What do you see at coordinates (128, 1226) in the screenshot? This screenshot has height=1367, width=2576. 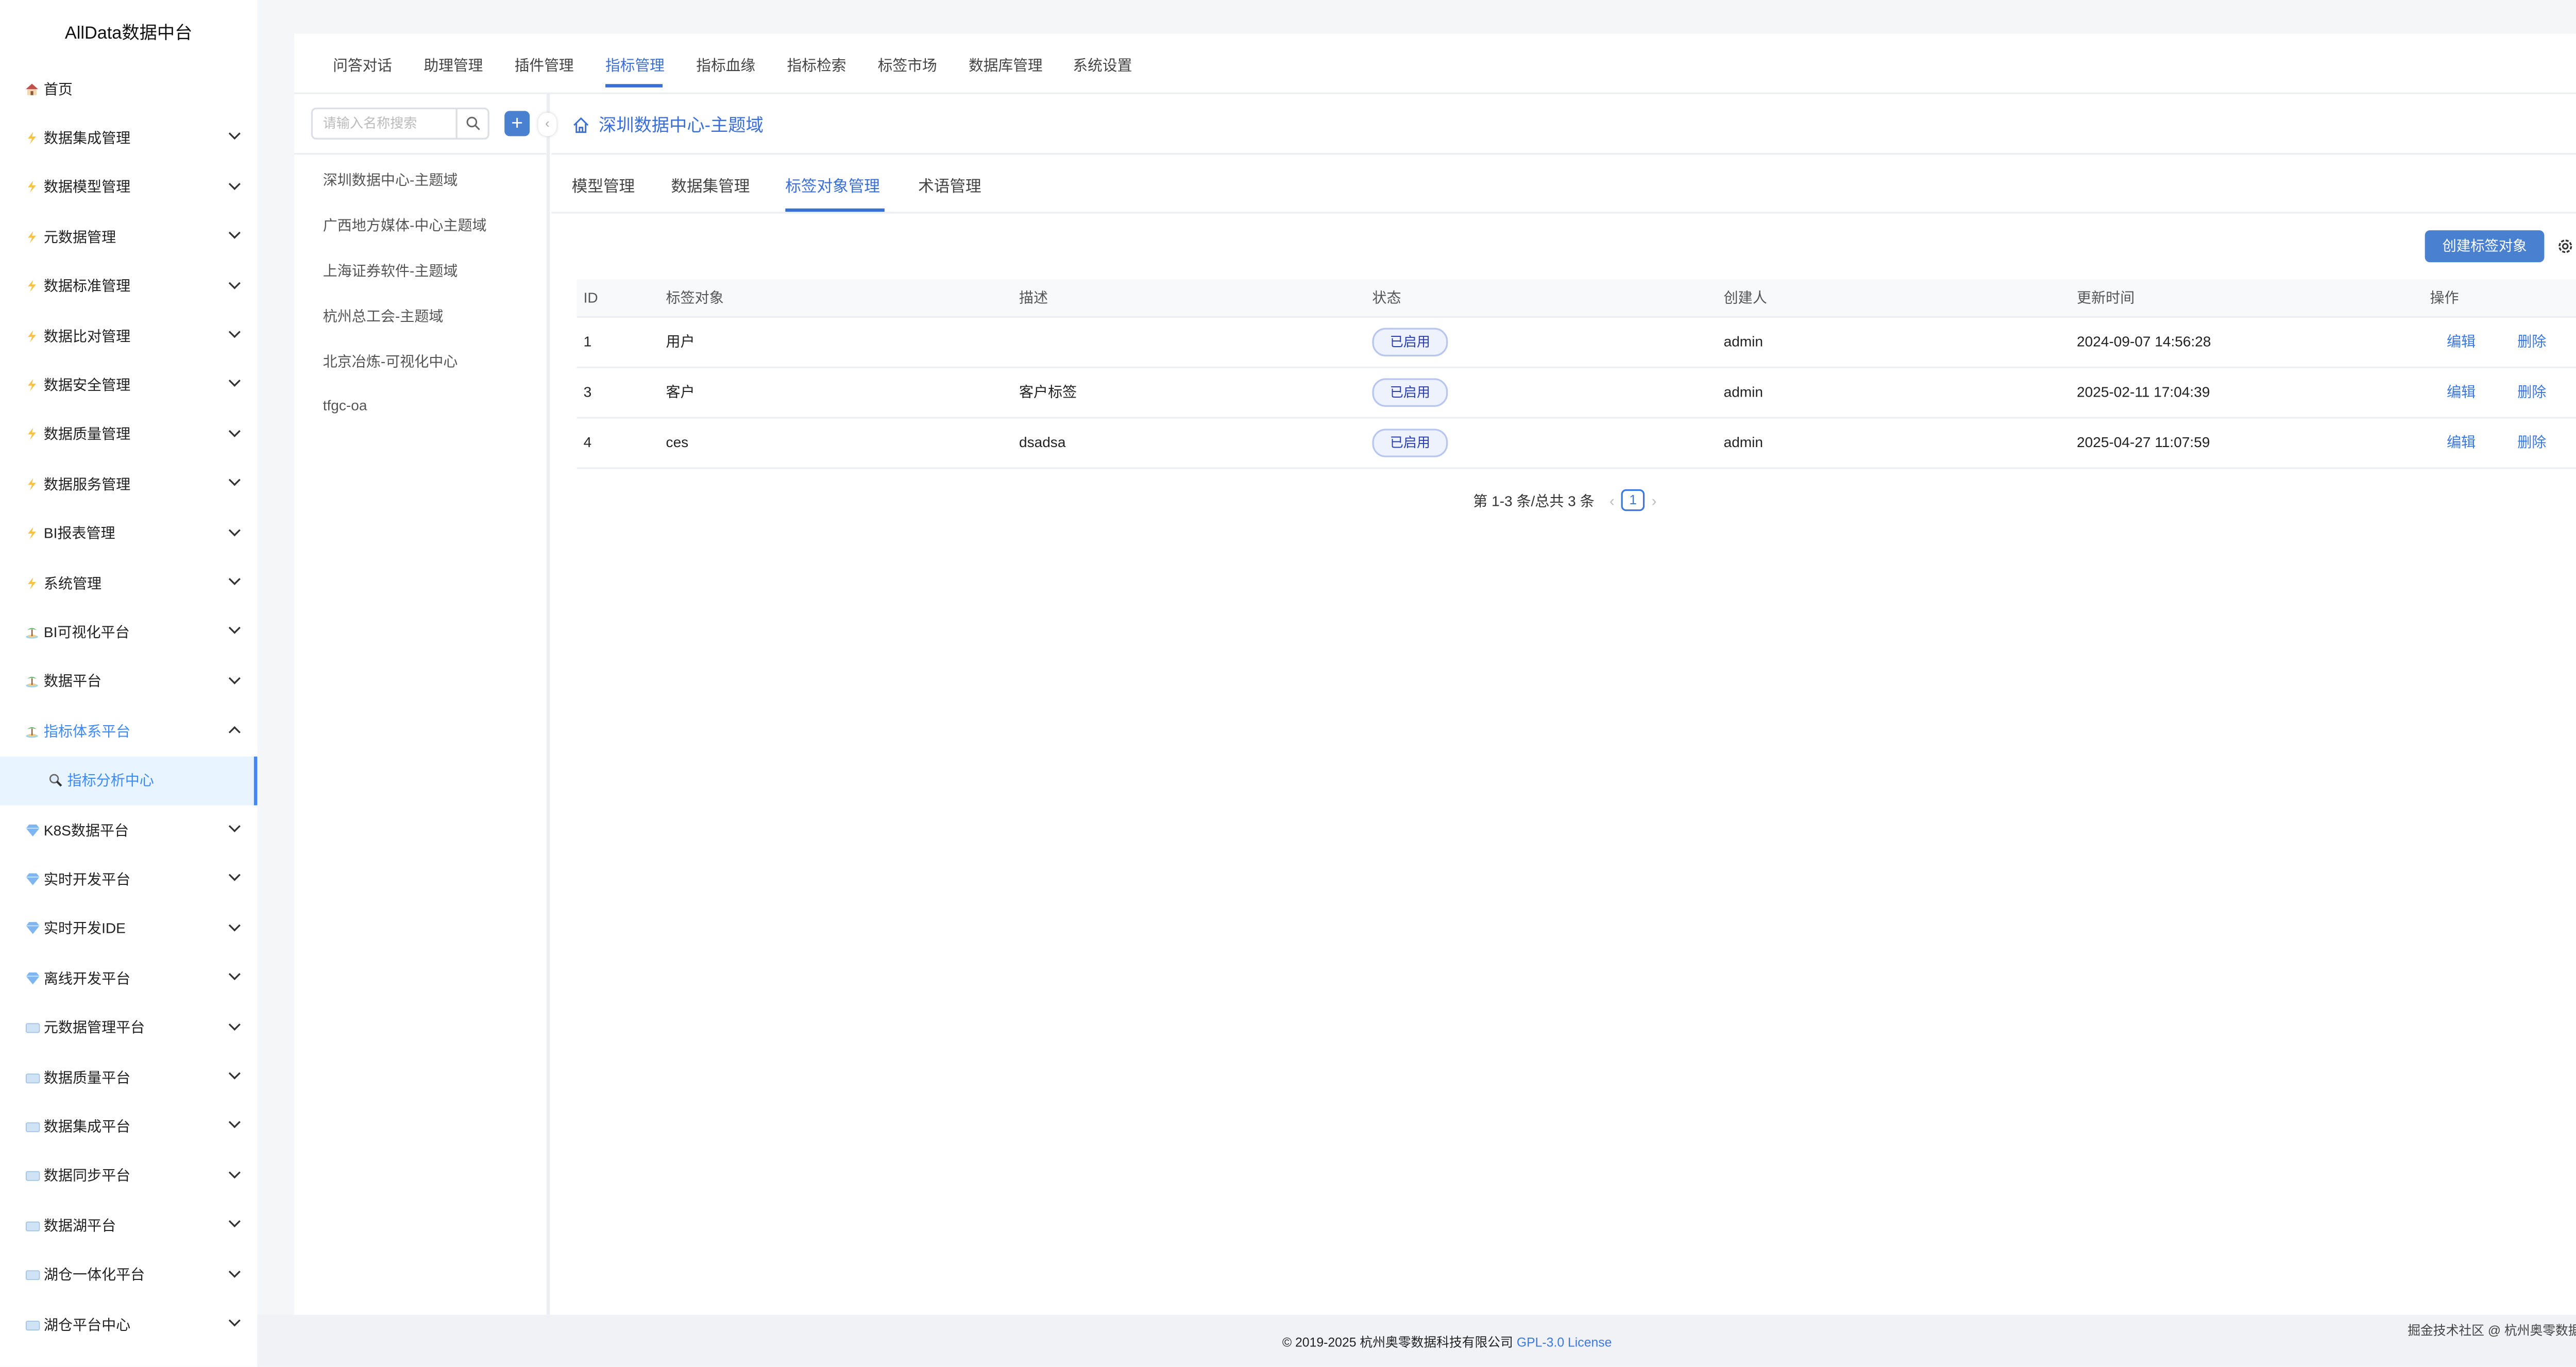 I see `sidebar-item: 数据湖平台` at bounding box center [128, 1226].